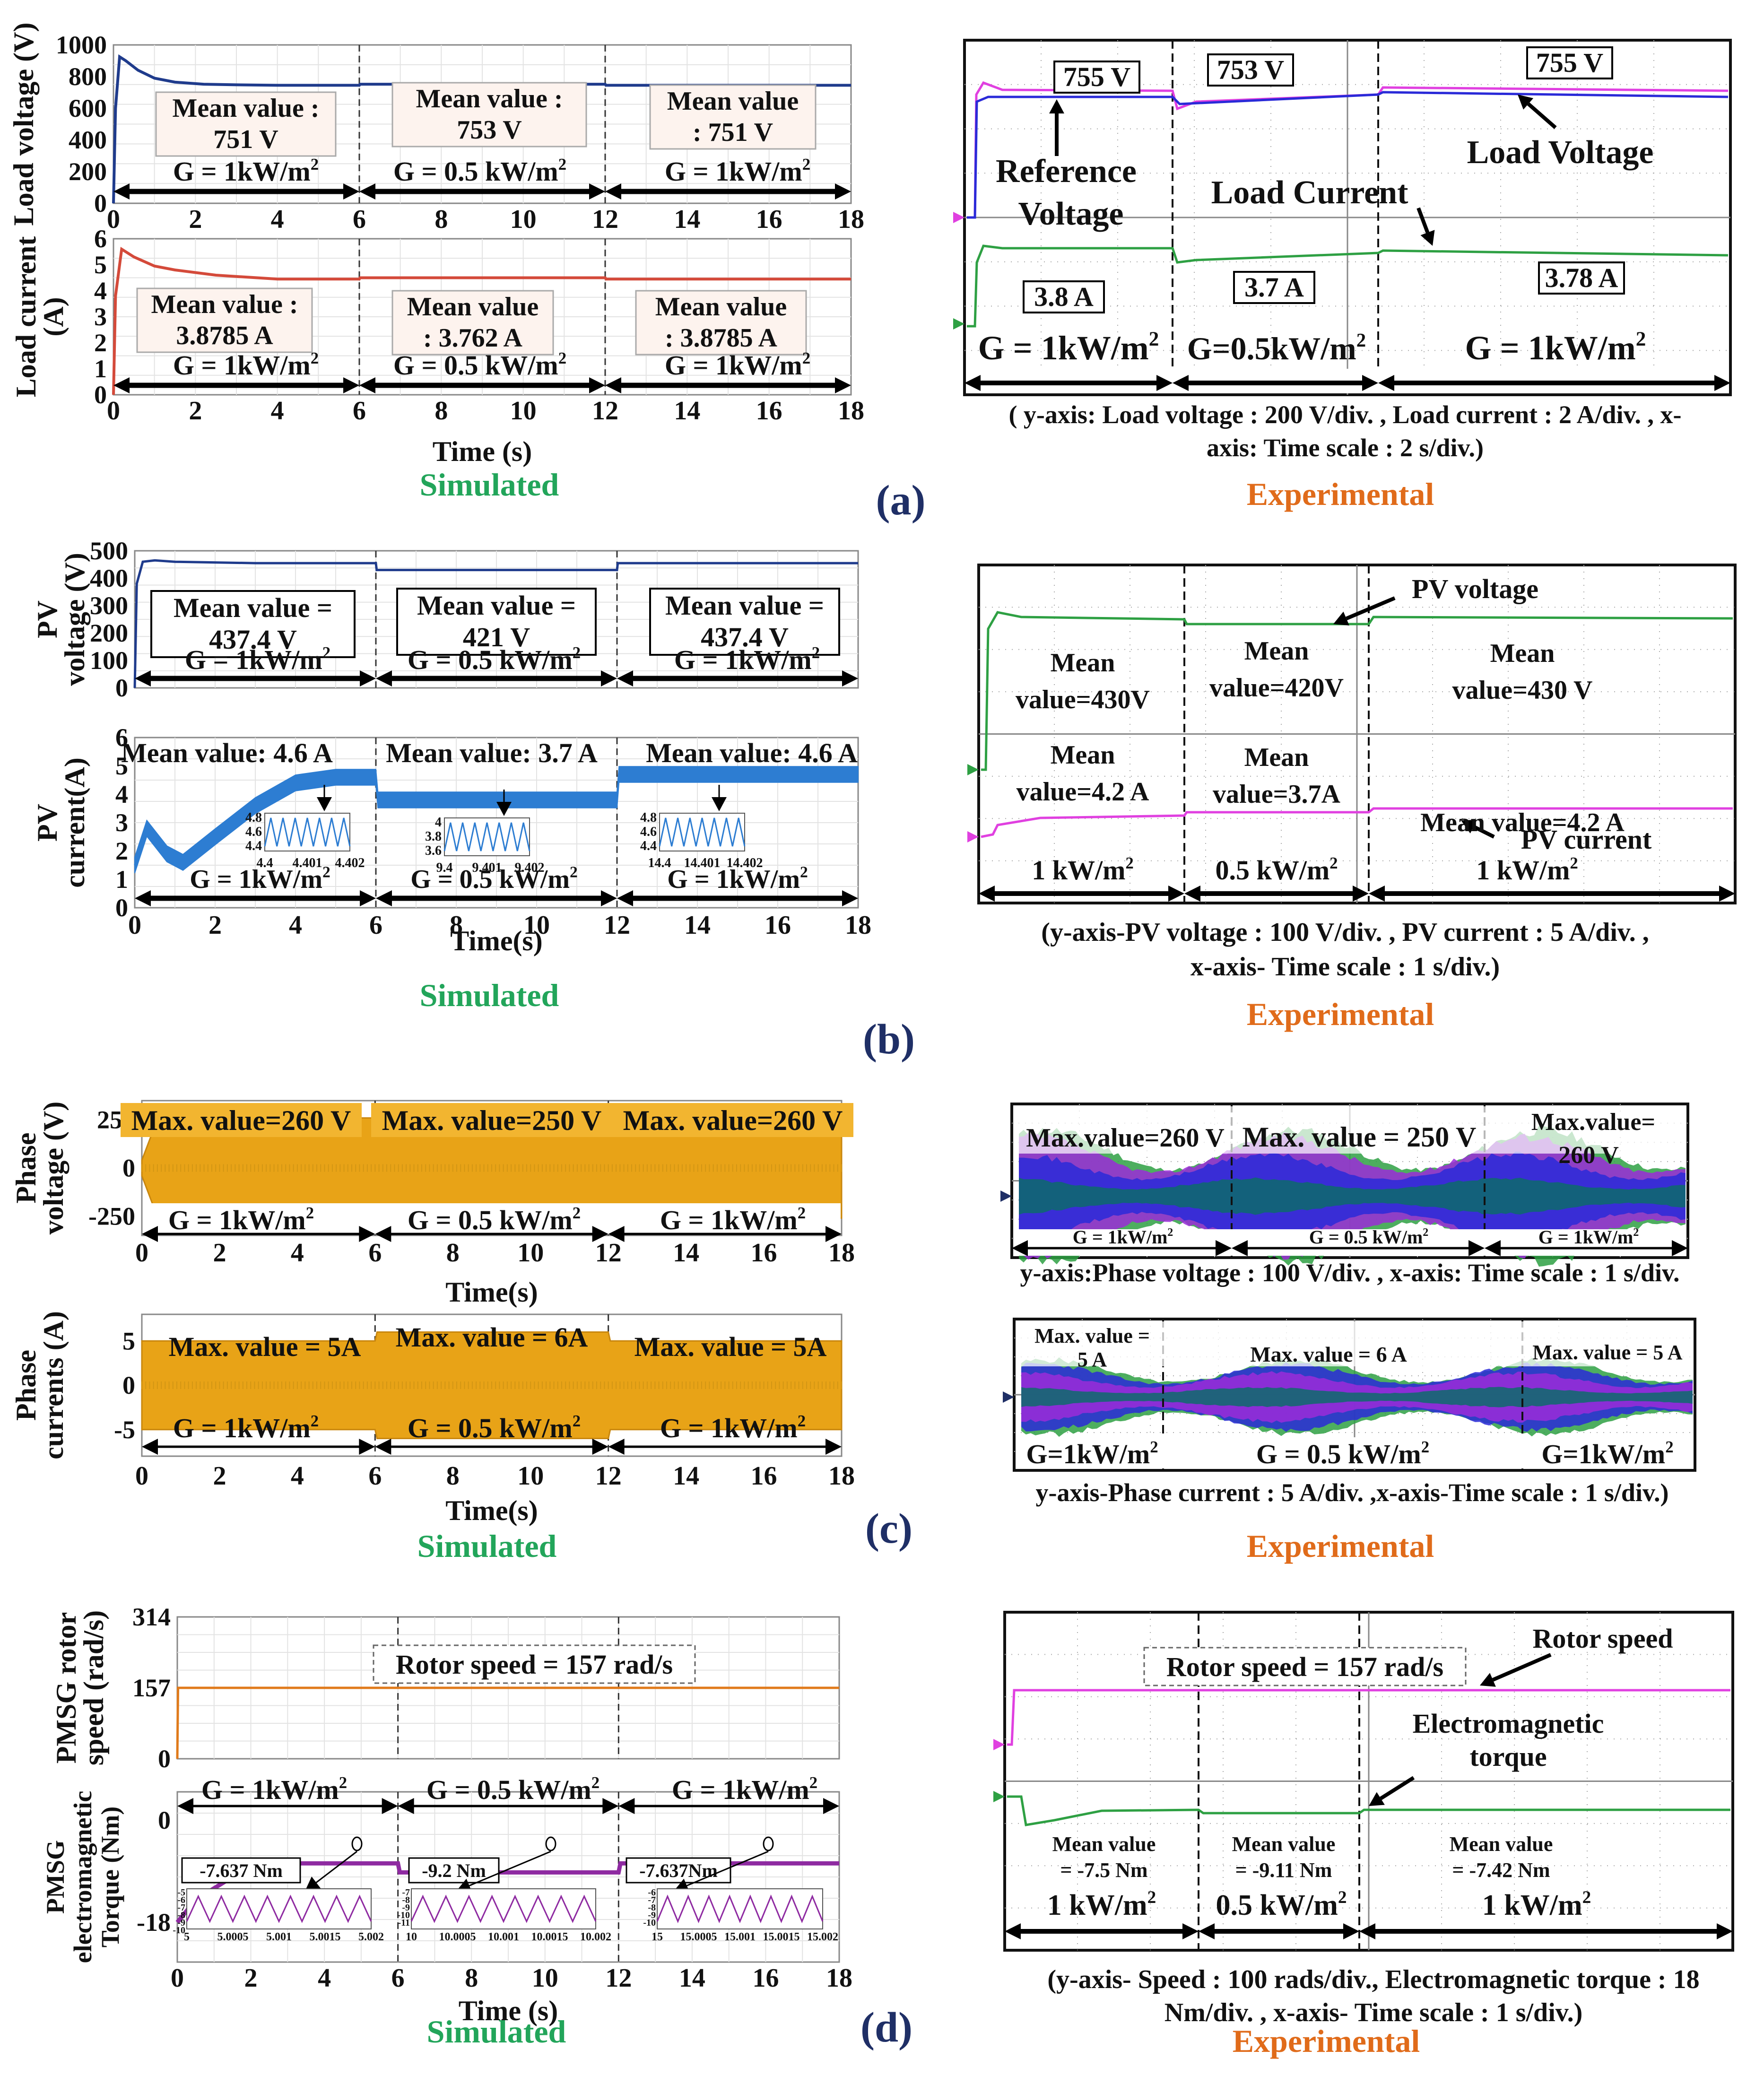  Describe the element at coordinates (721, 306) in the screenshot. I see `mean-value-label: Mean value` at that location.